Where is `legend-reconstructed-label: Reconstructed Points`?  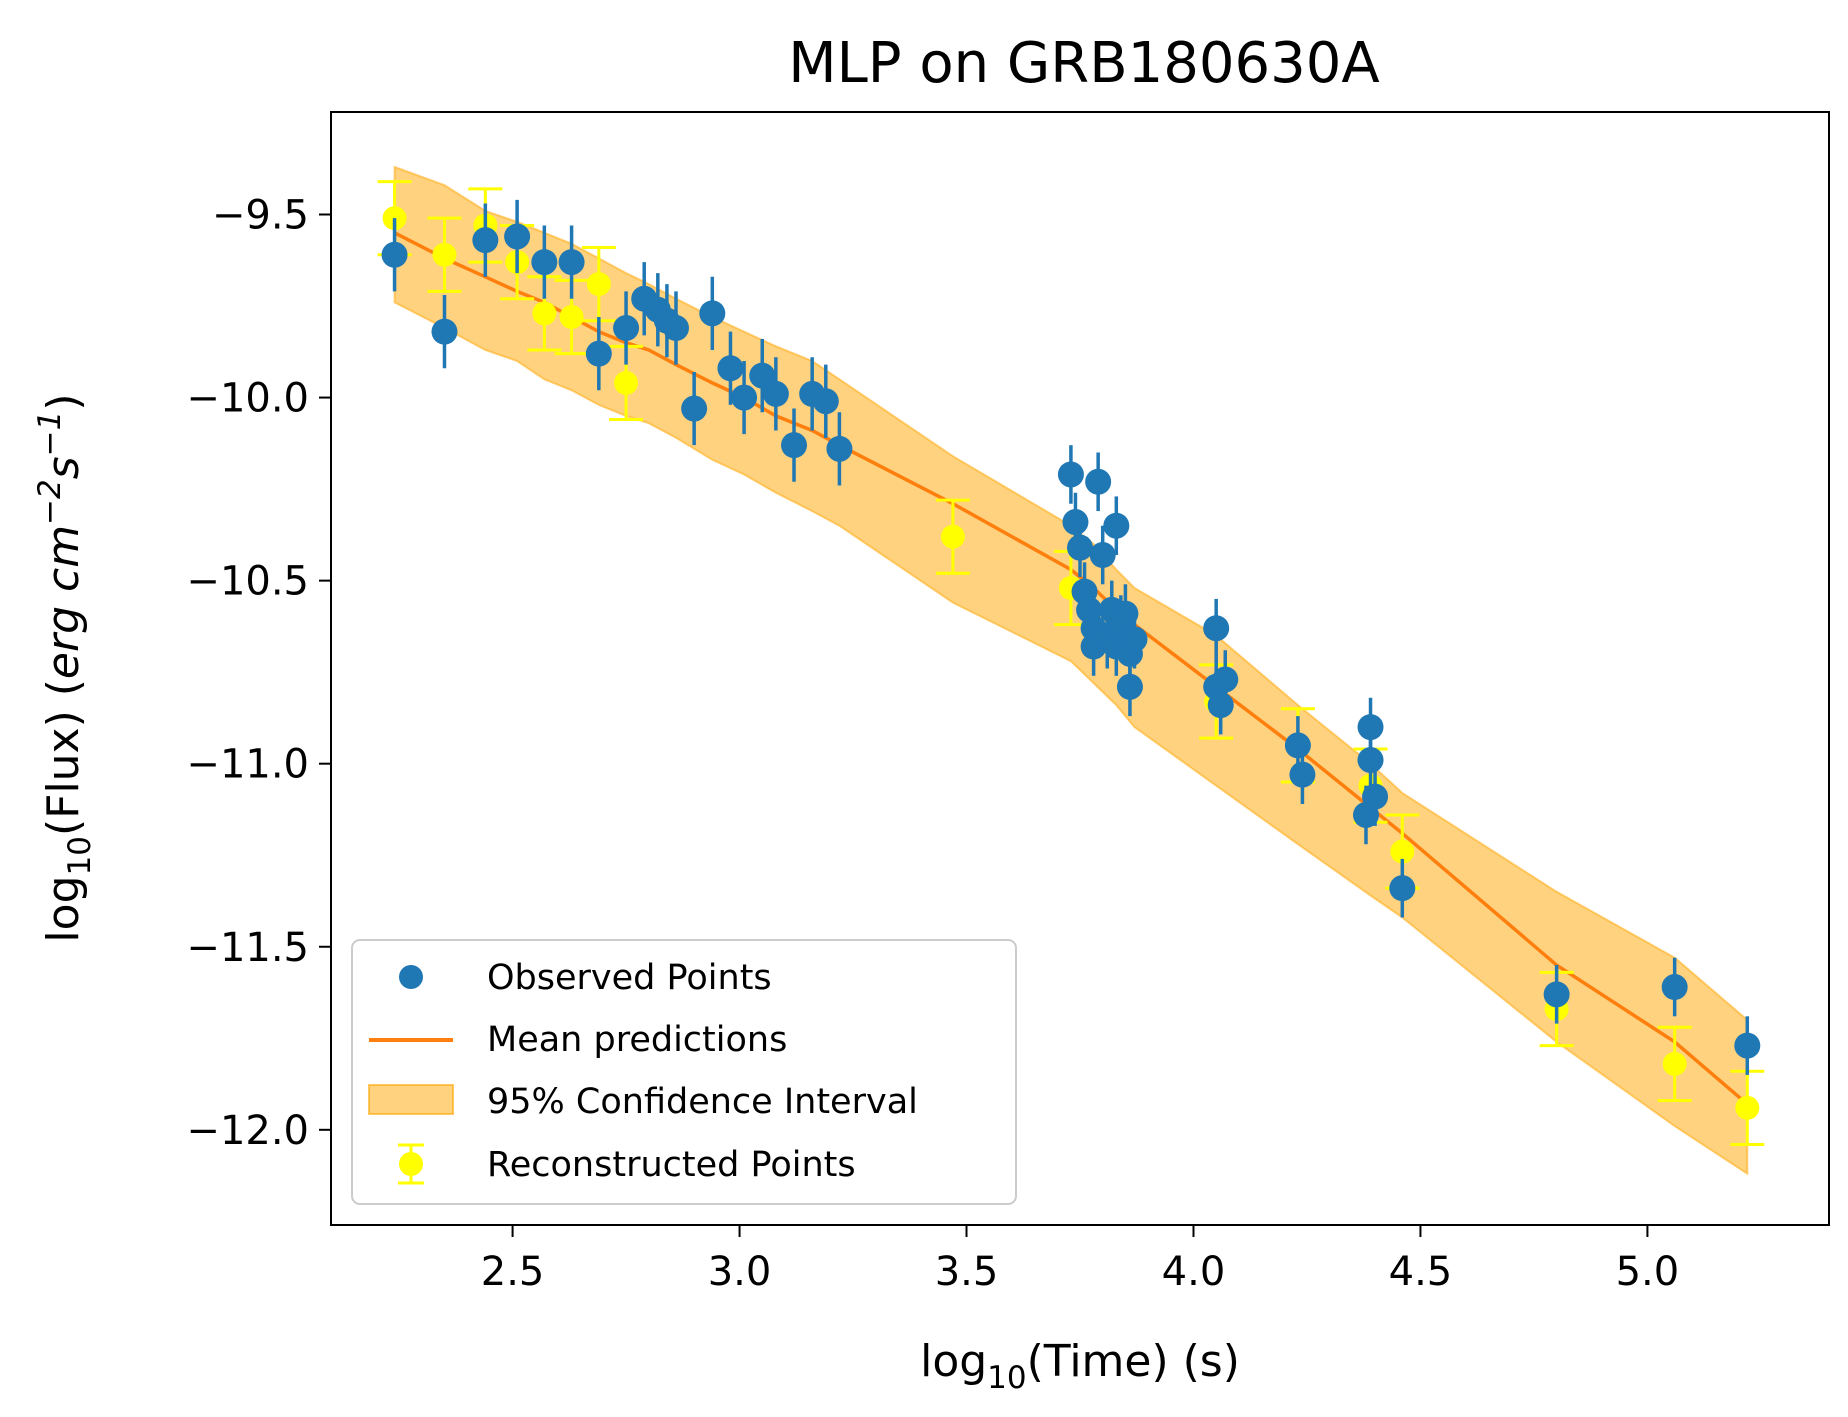
legend-reconstructed-label: Reconstructed Points is located at coordinates (671, 1165).